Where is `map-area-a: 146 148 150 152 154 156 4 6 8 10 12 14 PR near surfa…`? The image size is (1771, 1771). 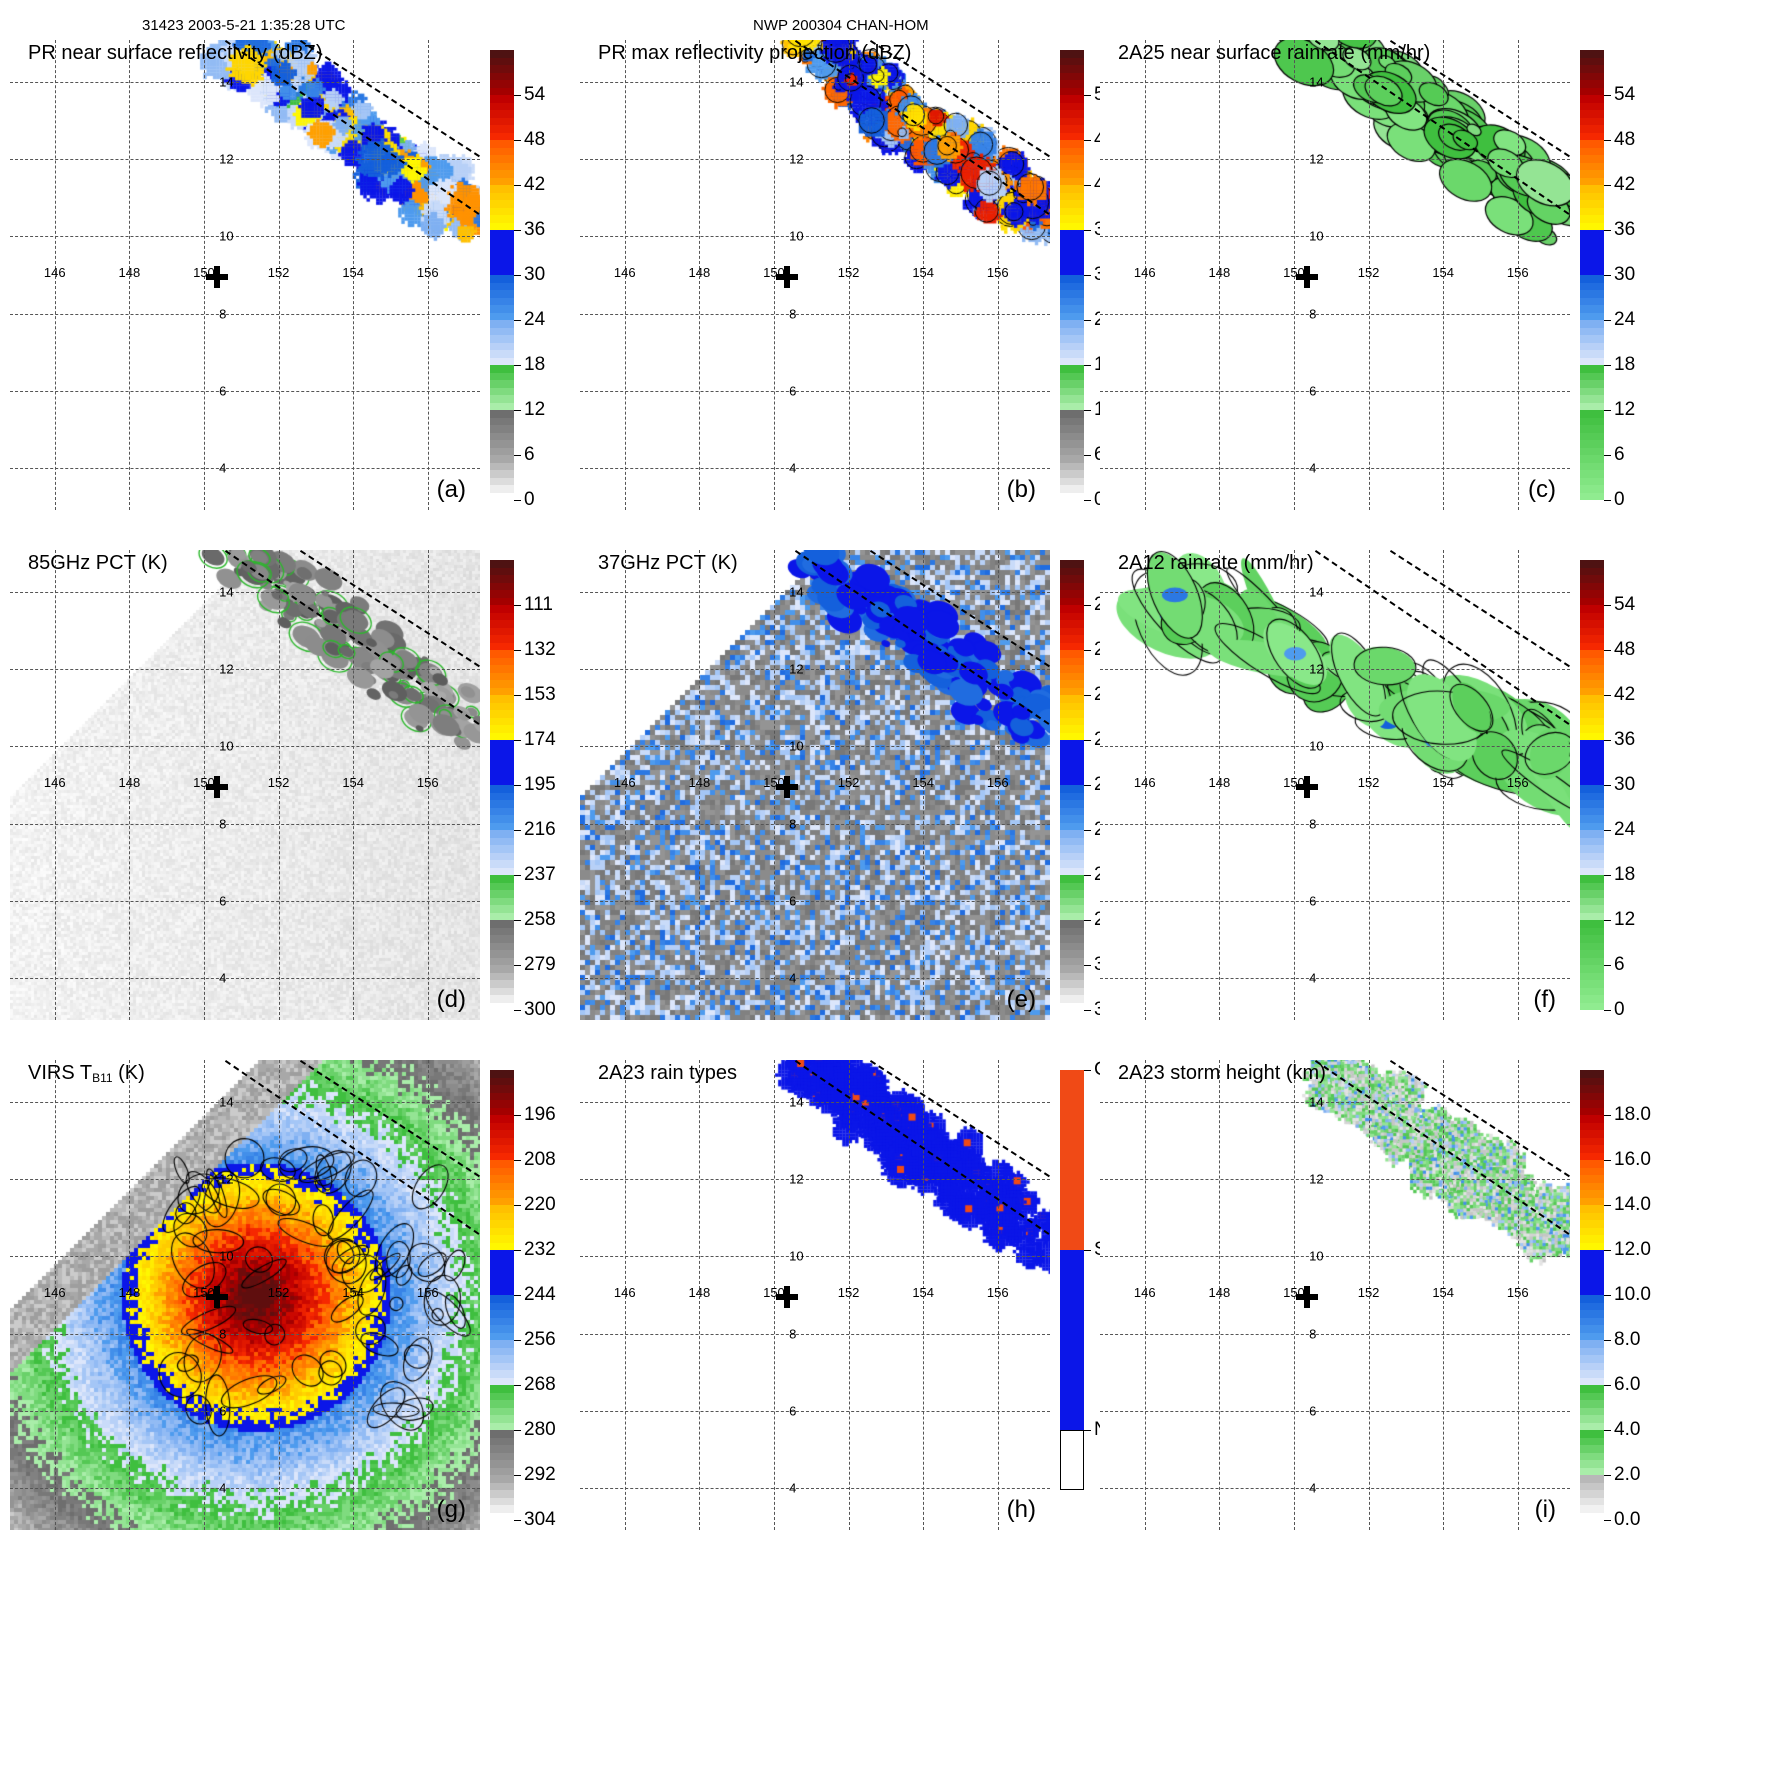 map-area-a: 146 148 150 152 154 156 4 6 8 10 12 14 PR near surfa… is located at coordinates (245, 275).